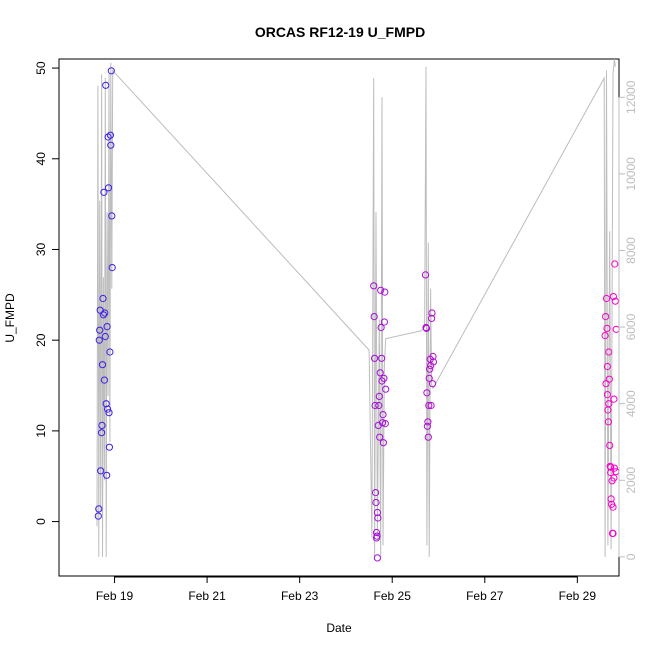  I want to click on y2-tick-label: 10000, so click(631, 174).